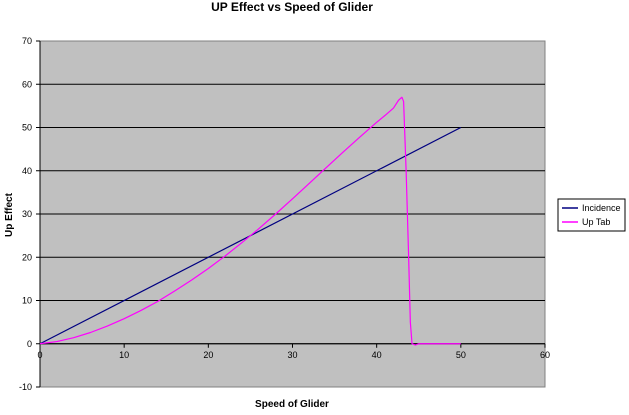 This screenshot has height=415, width=629. I want to click on y-tick-label: 20, so click(27, 257).